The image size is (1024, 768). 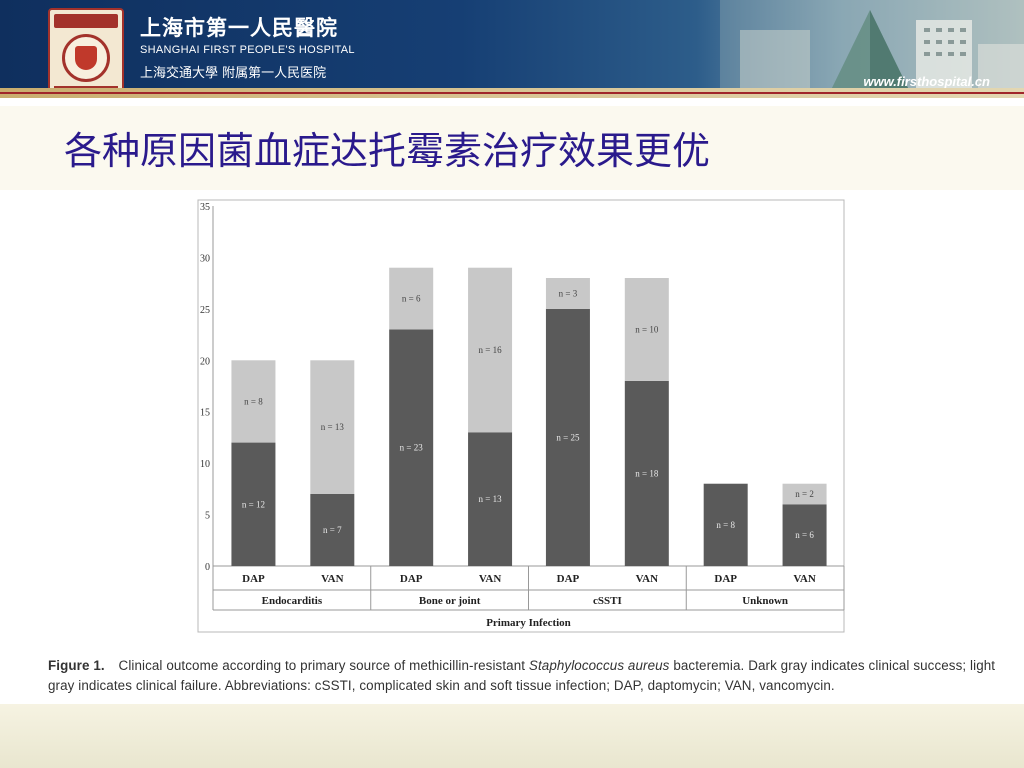 What do you see at coordinates (450, 601) in the screenshot?
I see `x-group-label: Bone or joint` at bounding box center [450, 601].